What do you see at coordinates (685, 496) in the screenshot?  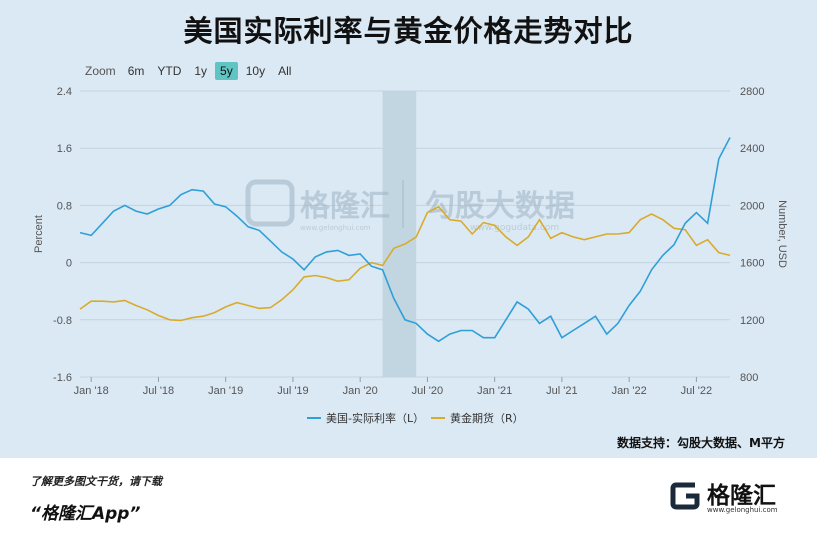 I see `brand-logo-icon` at bounding box center [685, 496].